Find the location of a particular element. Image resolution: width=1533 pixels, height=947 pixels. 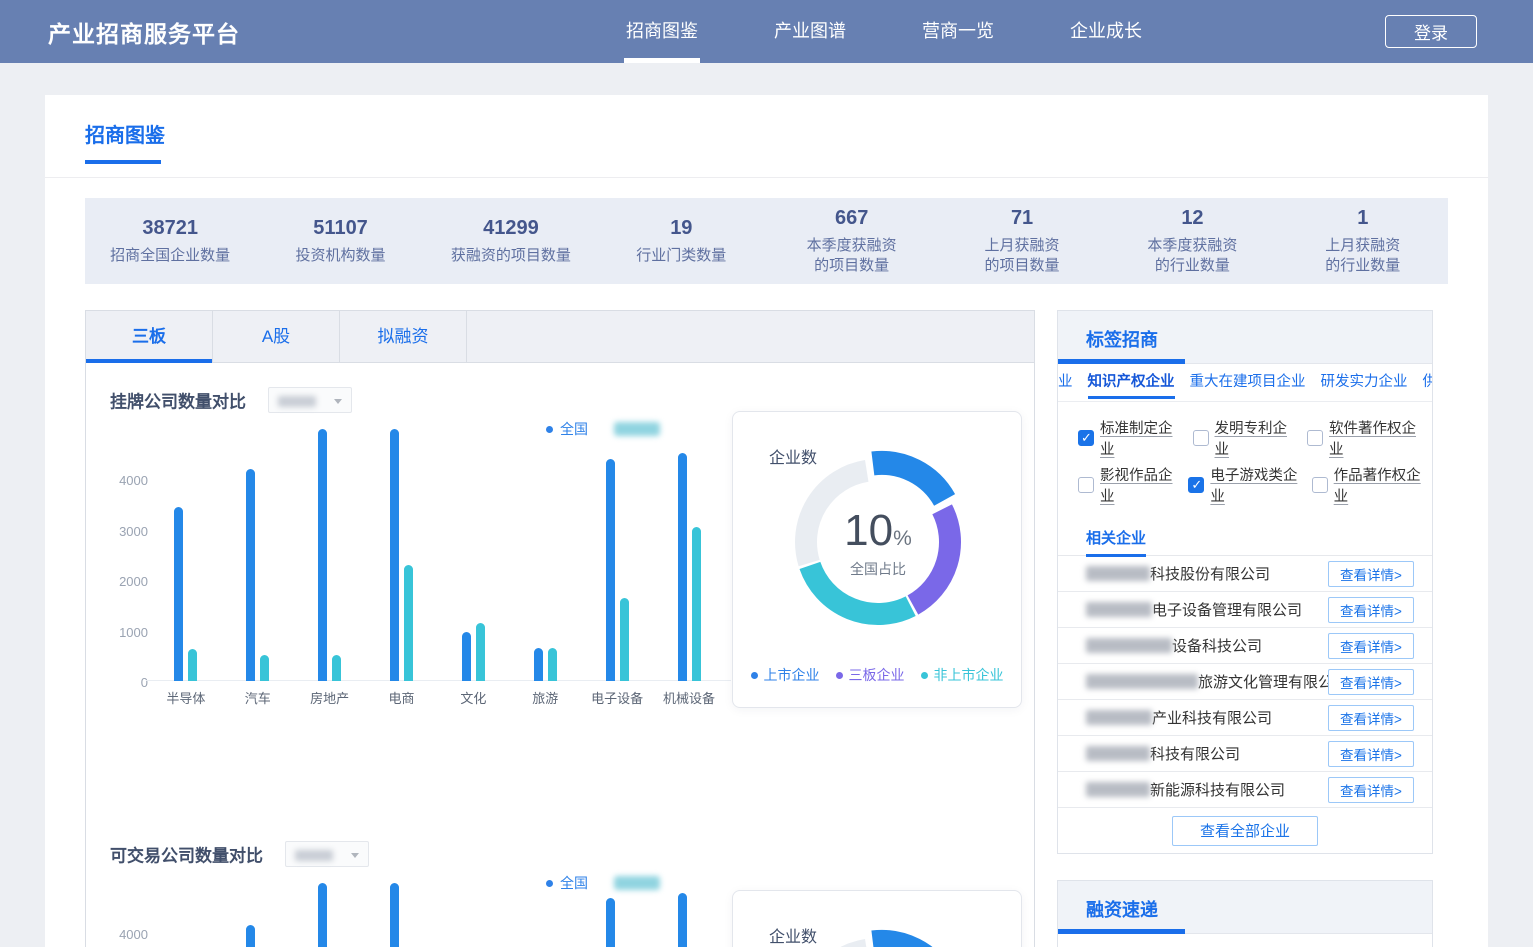

blurred-legend-label is located at coordinates (637, 429).